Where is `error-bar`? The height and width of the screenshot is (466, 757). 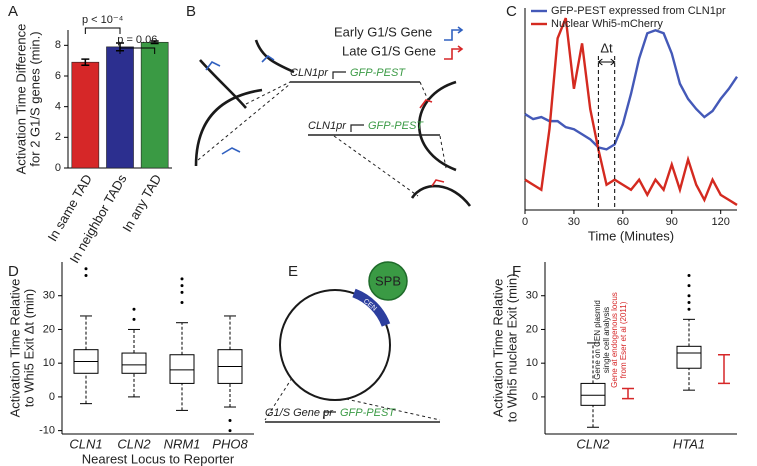
error-bar is located at coordinates (85, 62).